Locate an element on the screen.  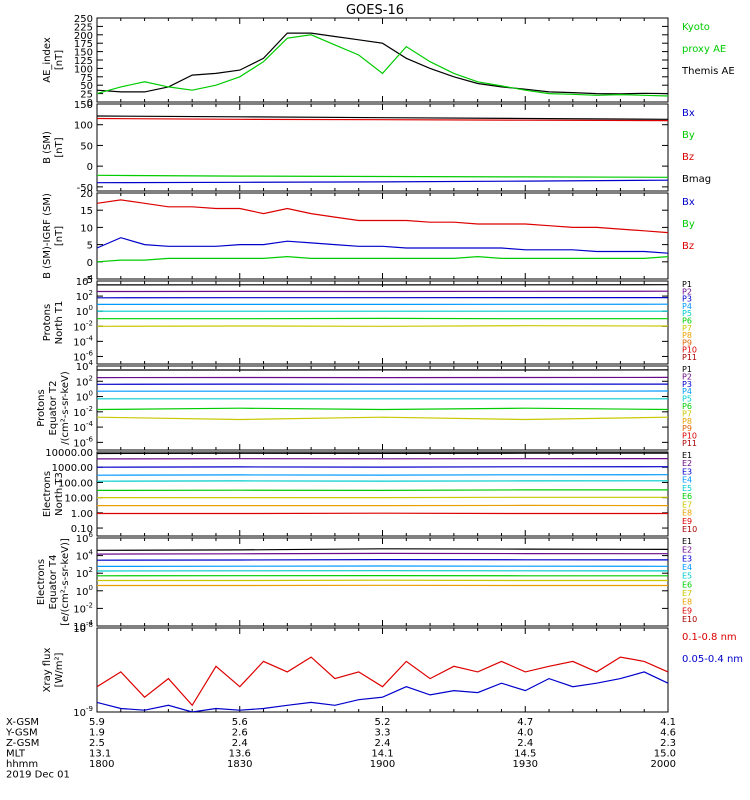
y-axis-label: North T3 is located at coordinates (59, 494).